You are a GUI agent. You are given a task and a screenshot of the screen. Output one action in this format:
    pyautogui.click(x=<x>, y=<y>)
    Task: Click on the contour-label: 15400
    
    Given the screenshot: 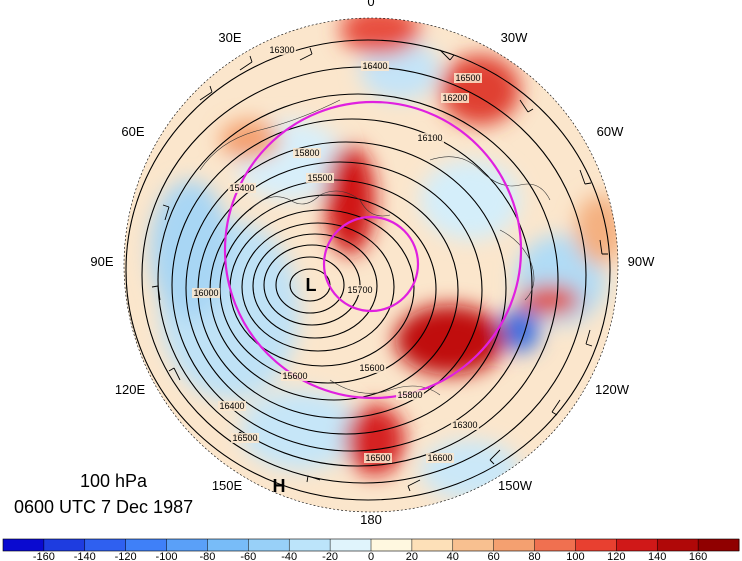 What is the action you would take?
    pyautogui.click(x=241, y=188)
    